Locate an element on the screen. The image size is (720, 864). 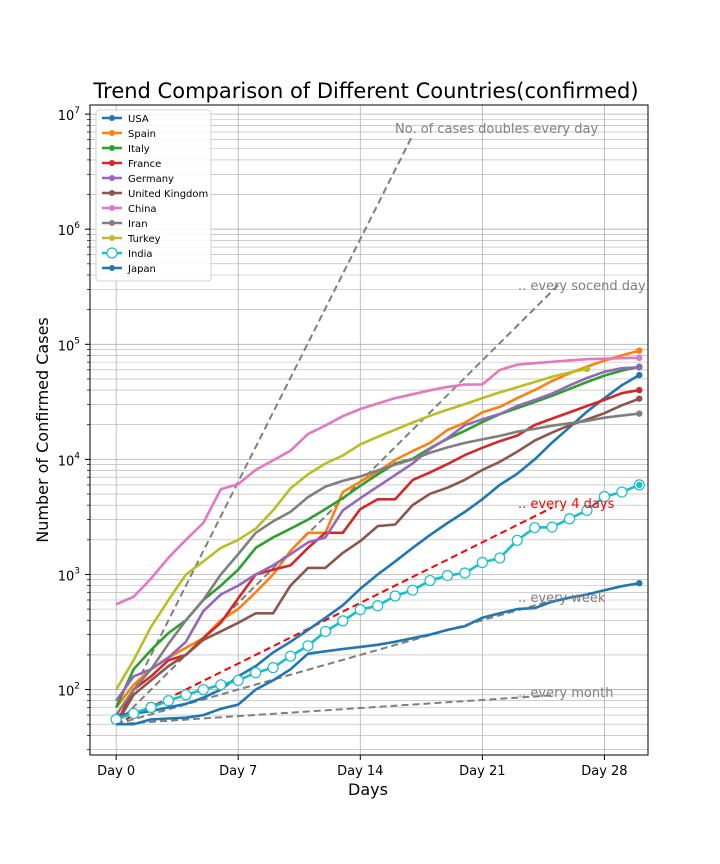
y-axis-label: Number of Confirmed Cases is located at coordinates (42, 430).